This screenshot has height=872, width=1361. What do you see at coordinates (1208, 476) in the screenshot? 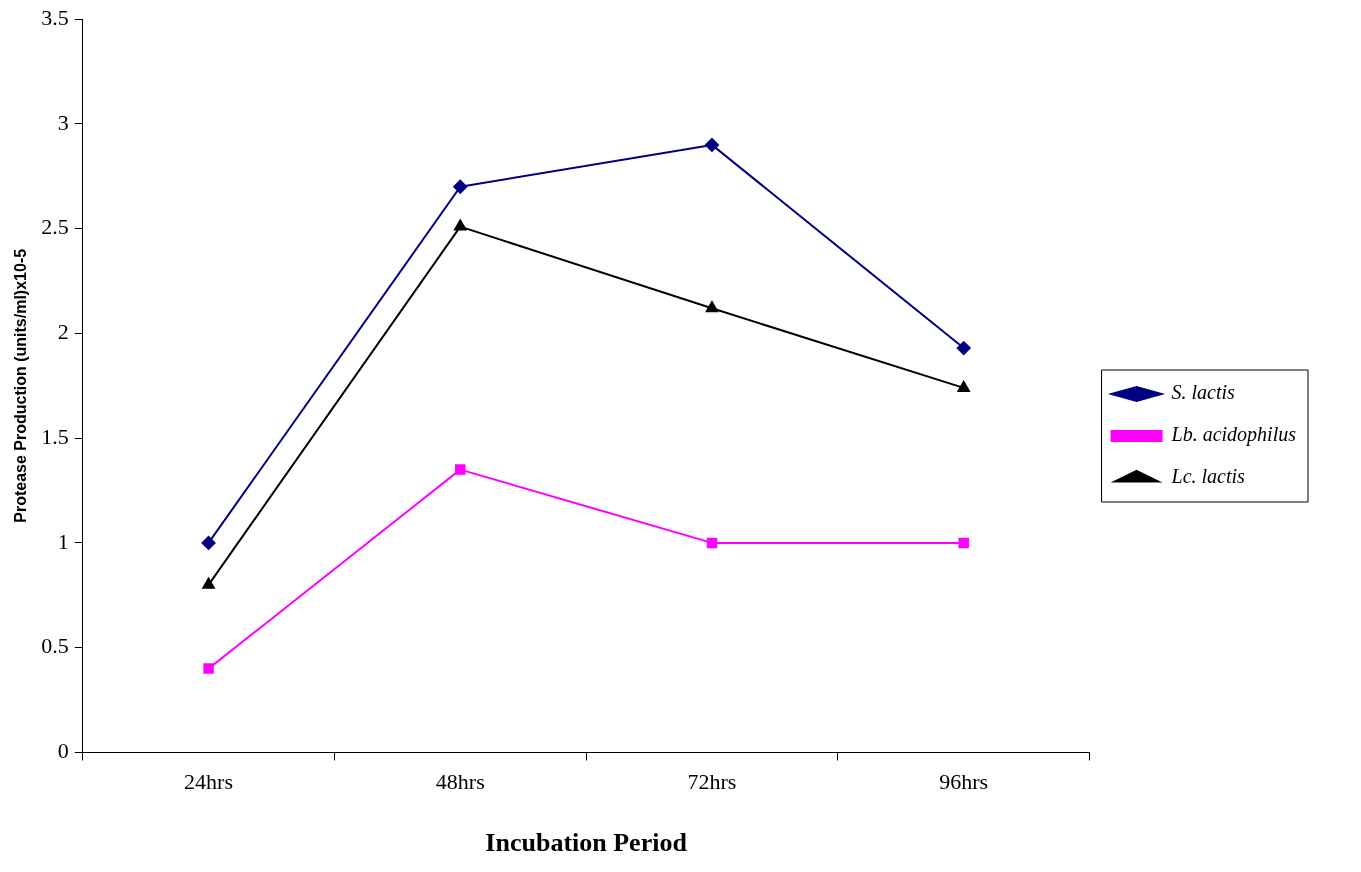
I see `legend-label: Lc. lactis` at bounding box center [1208, 476].